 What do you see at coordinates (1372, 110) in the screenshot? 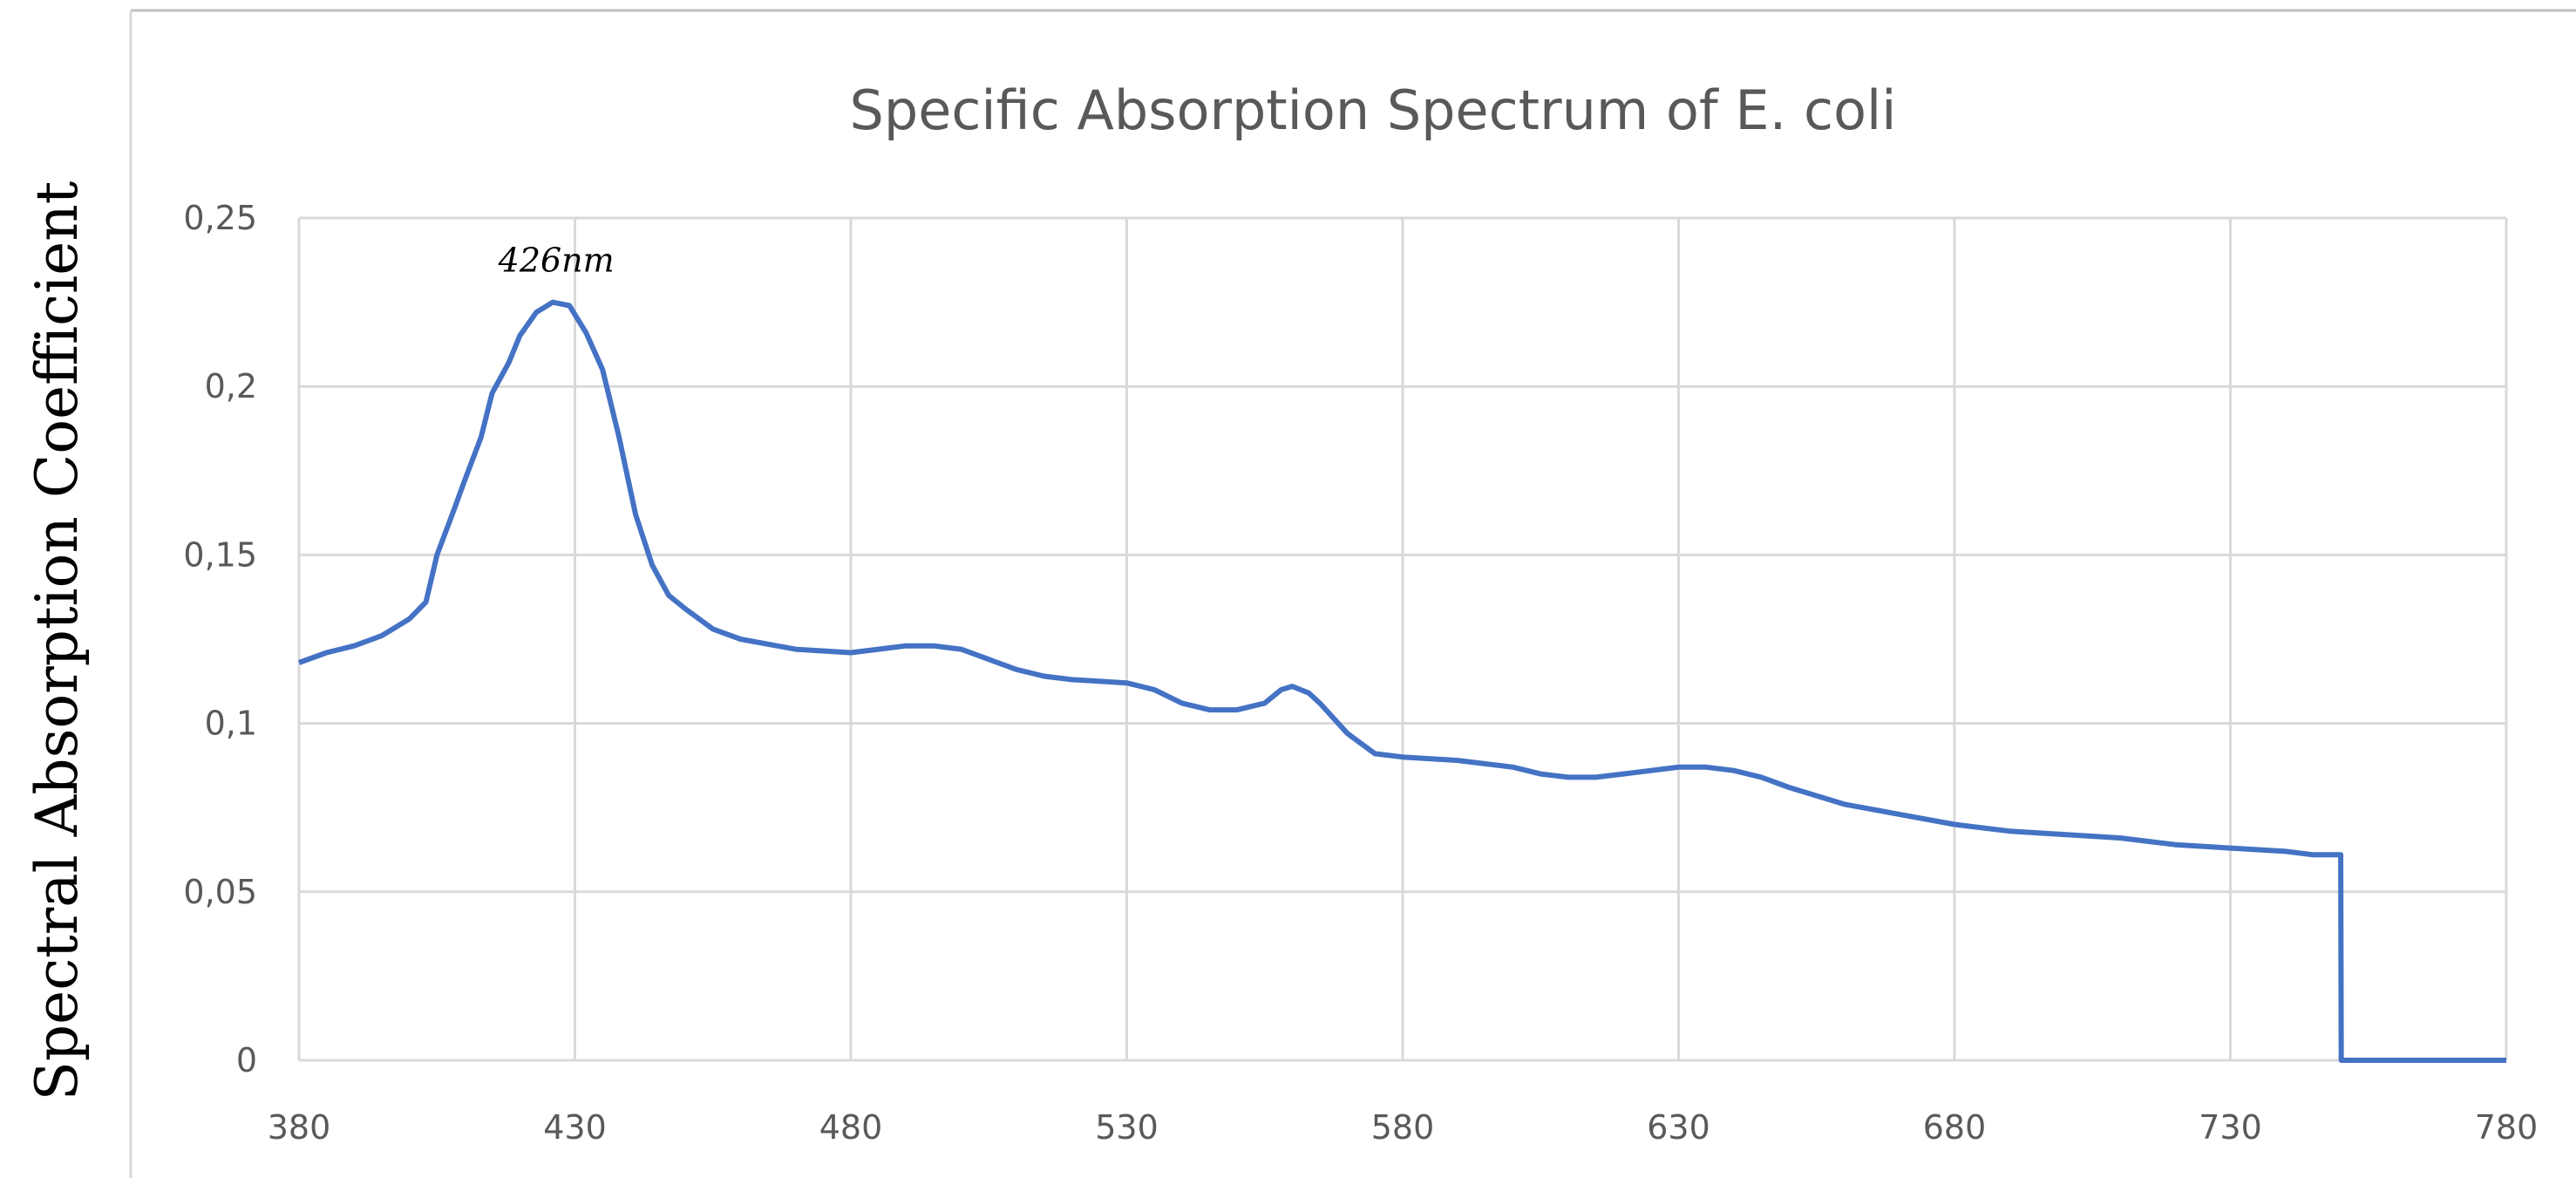
I see `chart-title: Specific Absorption Spectrum of E. coli` at bounding box center [1372, 110].